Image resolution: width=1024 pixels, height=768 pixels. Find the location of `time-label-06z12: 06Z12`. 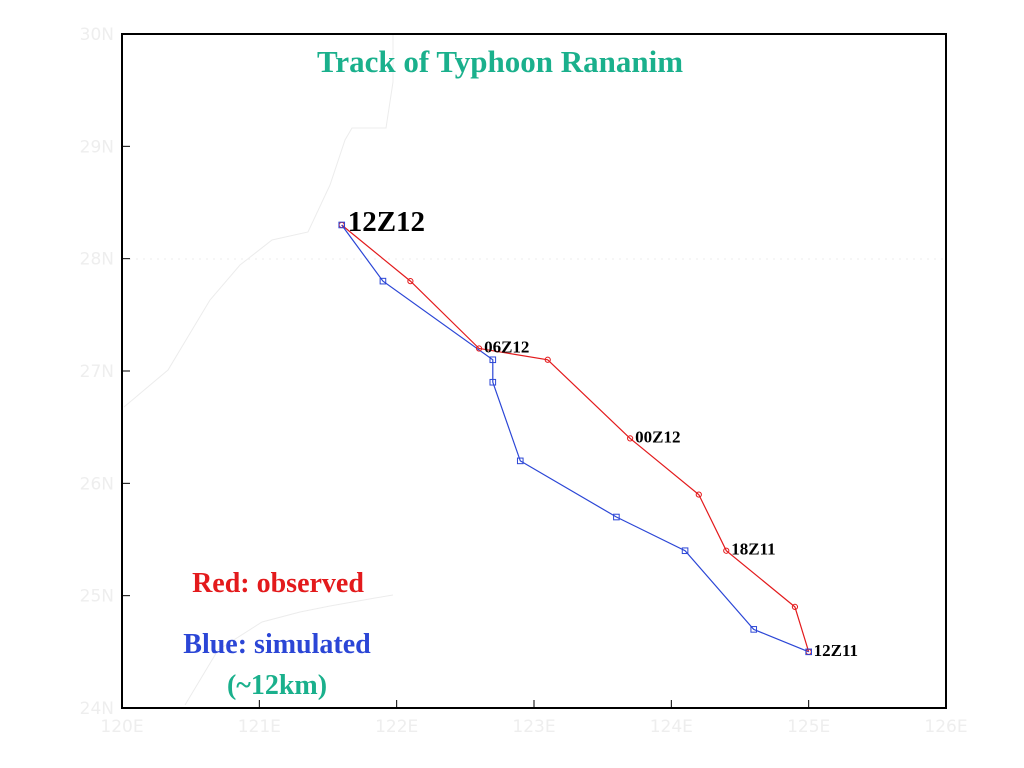

time-label-06z12: 06Z12 is located at coordinates (506, 347).